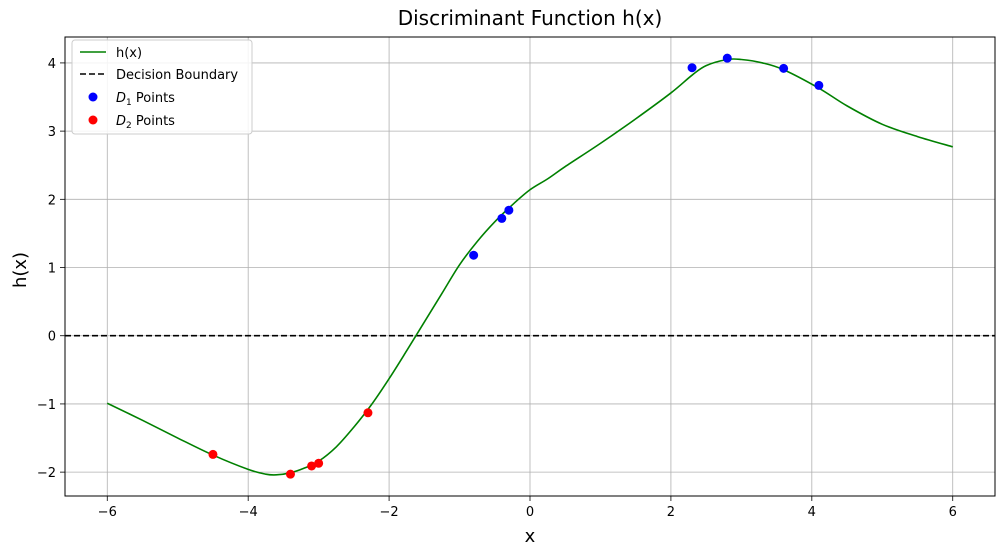  I want to click on x-tick-label: 0, so click(530, 512).